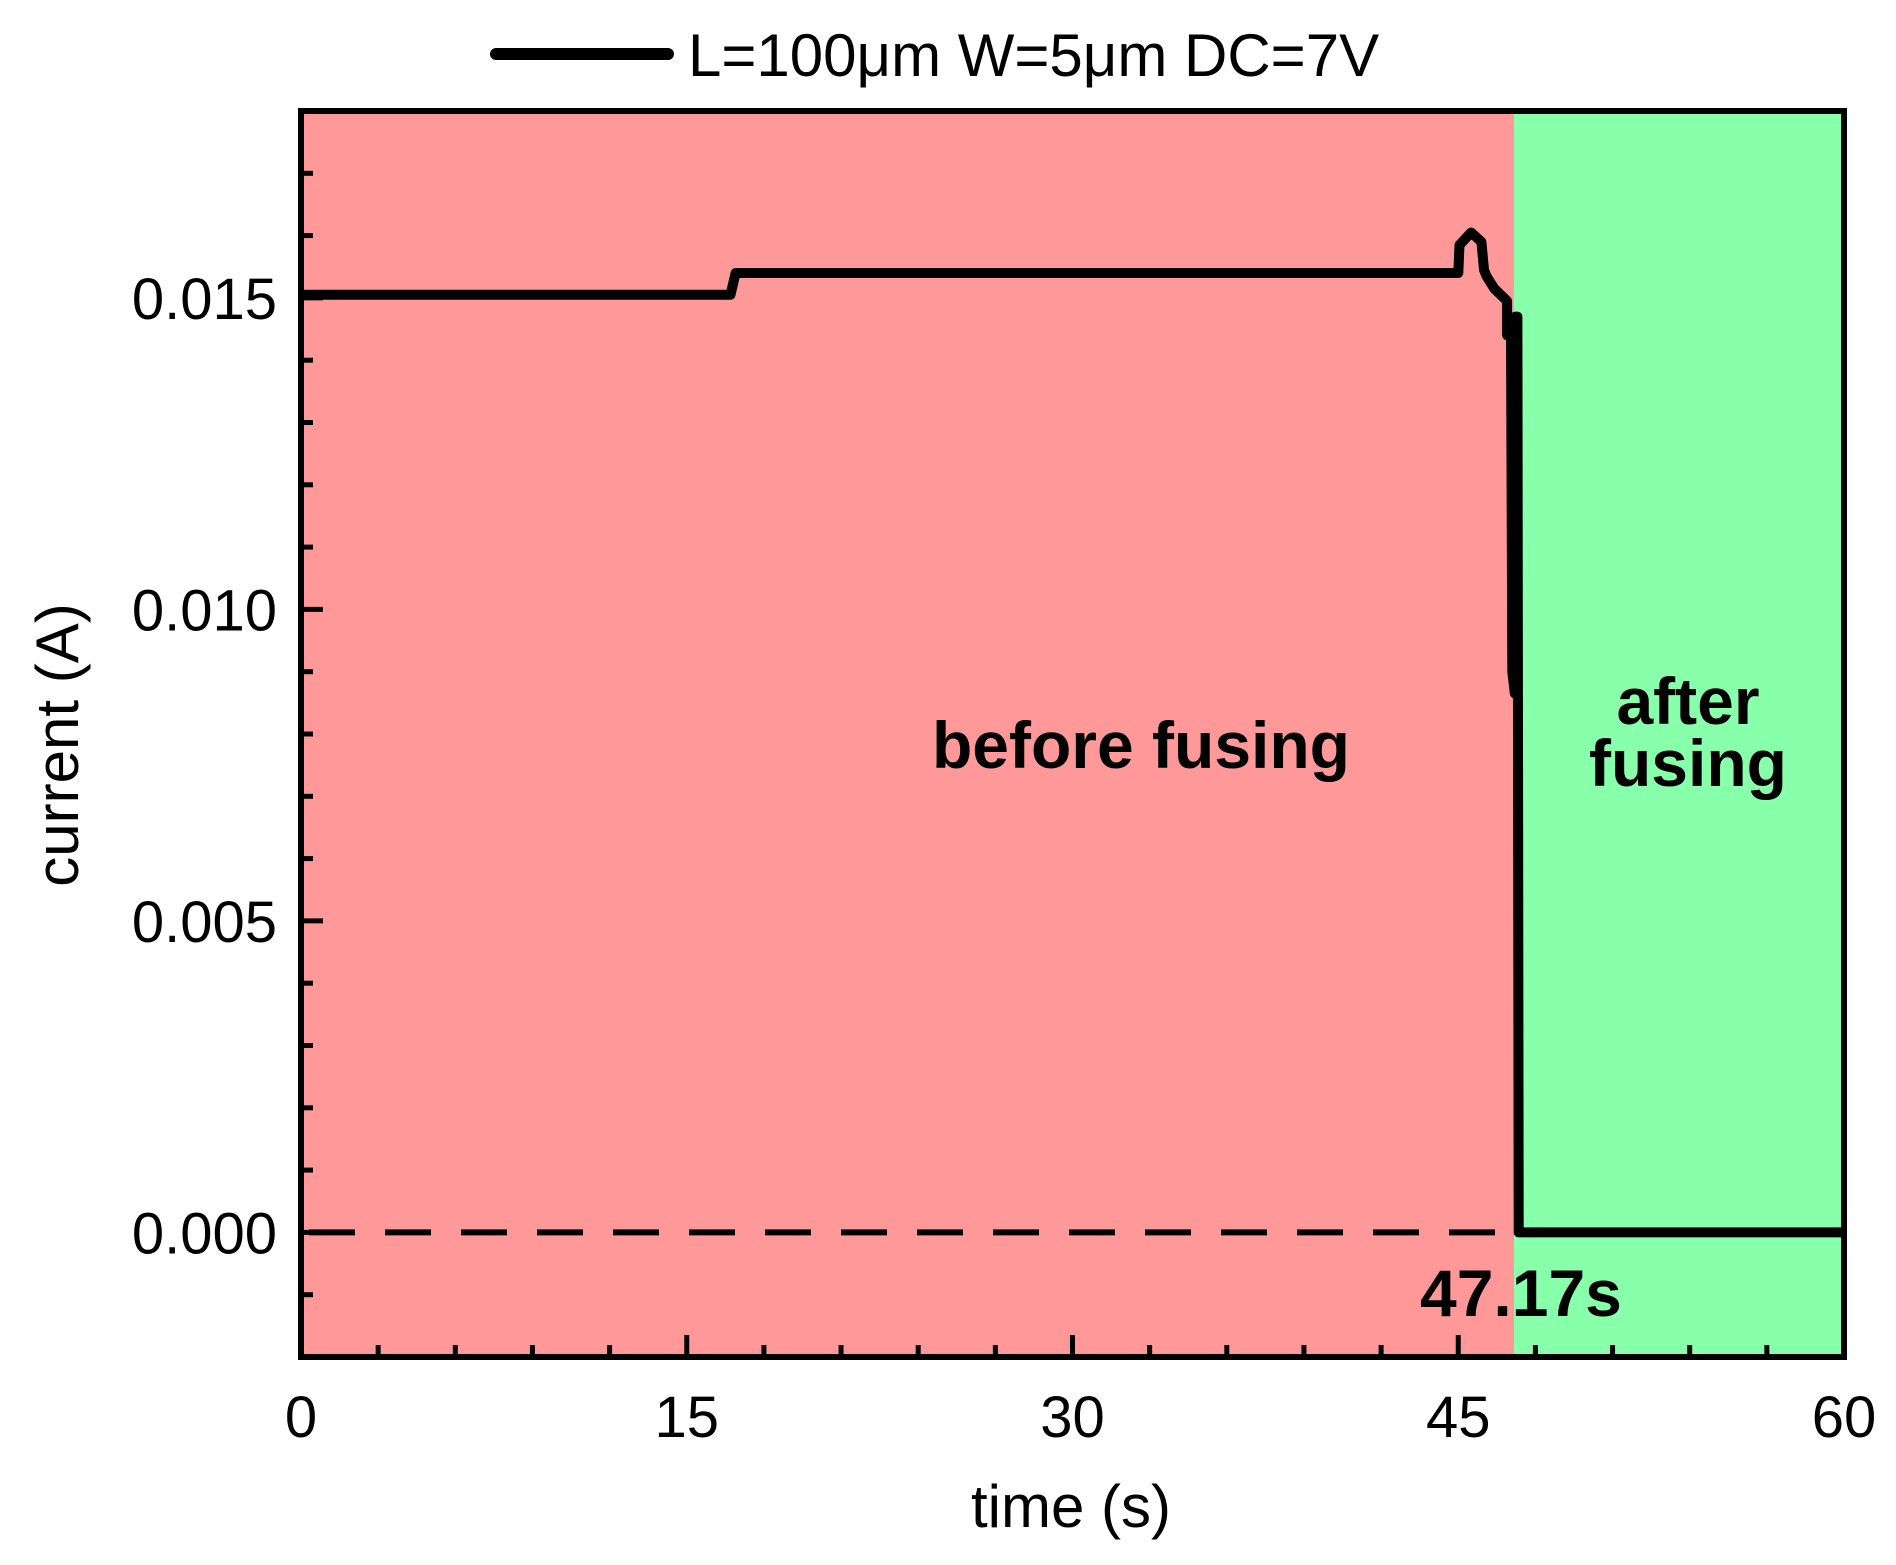 This screenshot has height=1565, width=1896. I want to click on region-label-after-fusing-line-1: after, so click(1687, 701).